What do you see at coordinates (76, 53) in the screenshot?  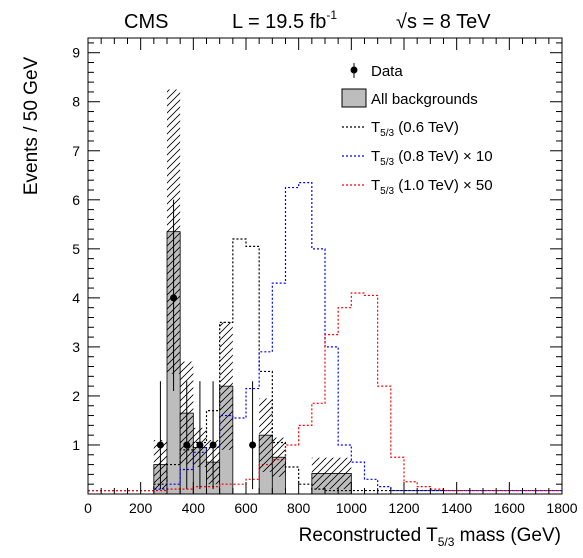 I see `y-tick-label: 9` at bounding box center [76, 53].